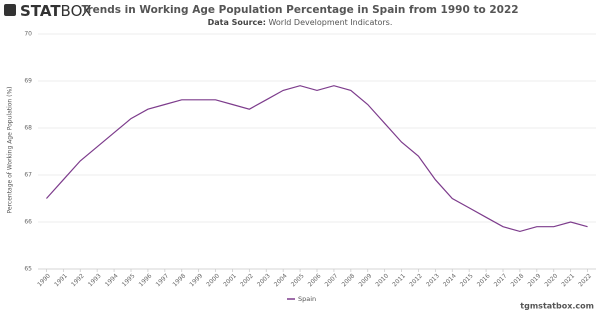 The width and height of the screenshot is (600, 314). Describe the element at coordinates (179, 280) in the screenshot. I see `x-tick-label: 1998` at that location.